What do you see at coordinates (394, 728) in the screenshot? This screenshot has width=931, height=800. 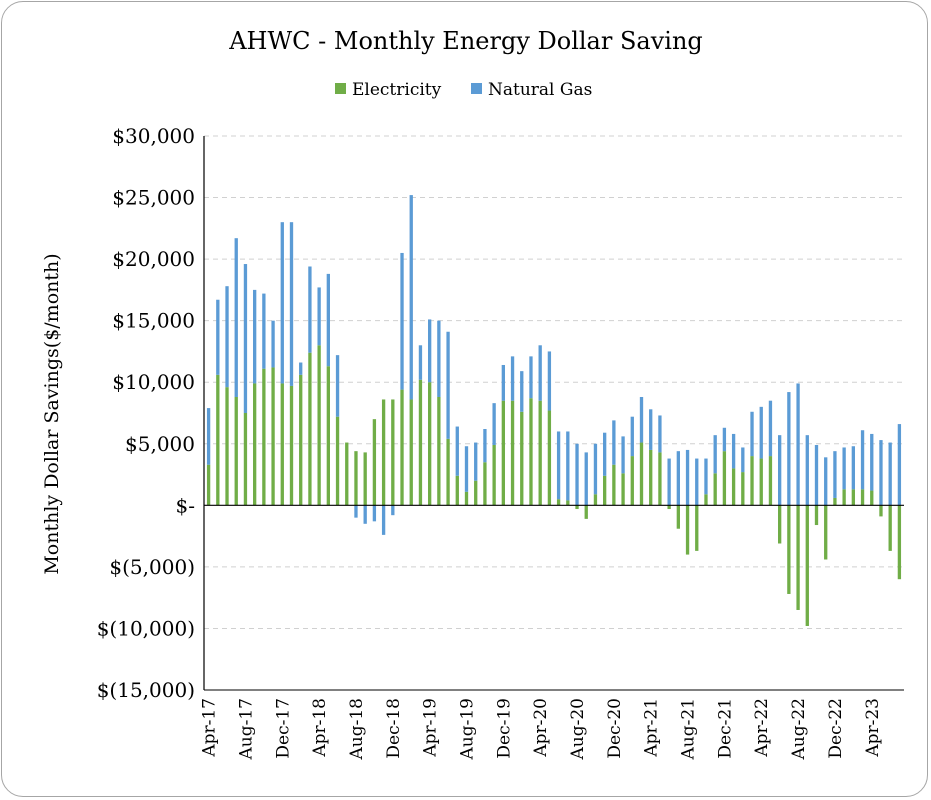 I see `x-tick-label: Dec-18` at bounding box center [394, 728].